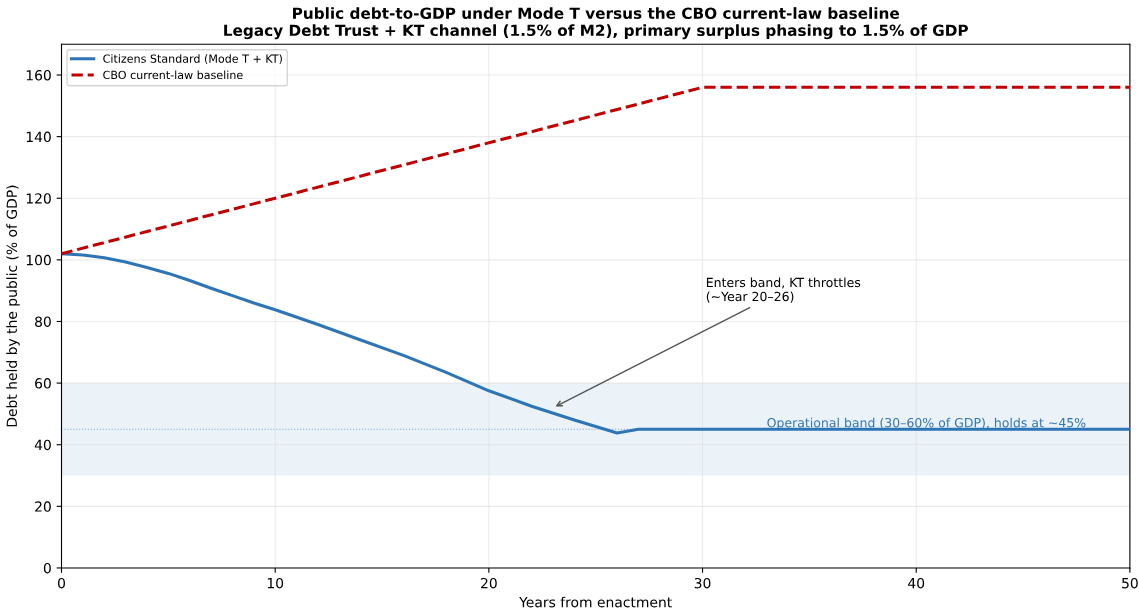  I want to click on x-tick-label: 10, so click(275, 583).